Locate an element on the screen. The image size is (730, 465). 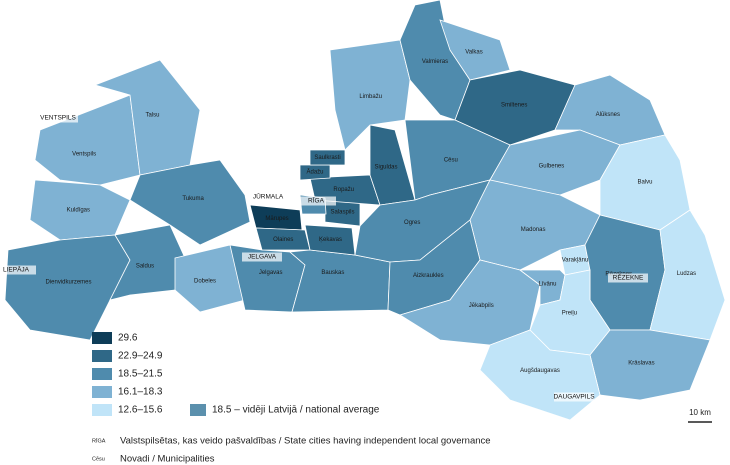
region-label: Ventspils is located at coordinates (84, 155).